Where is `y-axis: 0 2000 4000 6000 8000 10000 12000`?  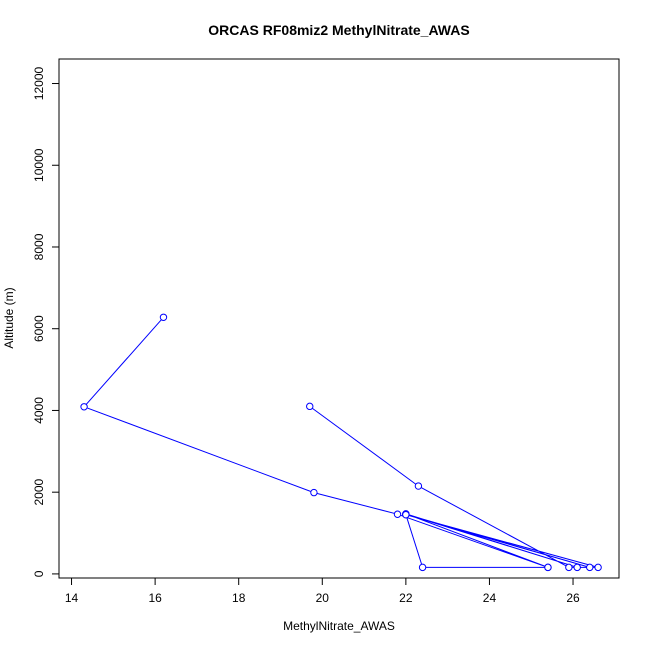
y-axis: 0 2000 4000 6000 8000 10000 12000 is located at coordinates (46, 322).